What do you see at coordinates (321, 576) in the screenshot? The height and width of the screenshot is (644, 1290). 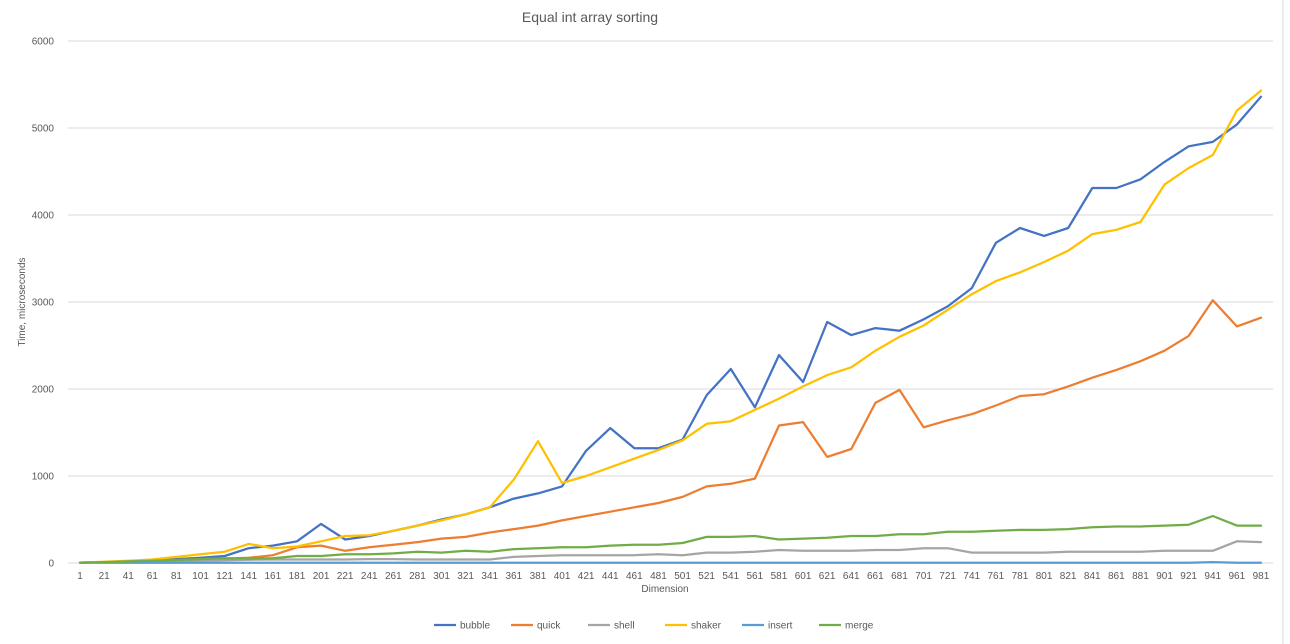 I see `x-tick-label: 201` at bounding box center [321, 576].